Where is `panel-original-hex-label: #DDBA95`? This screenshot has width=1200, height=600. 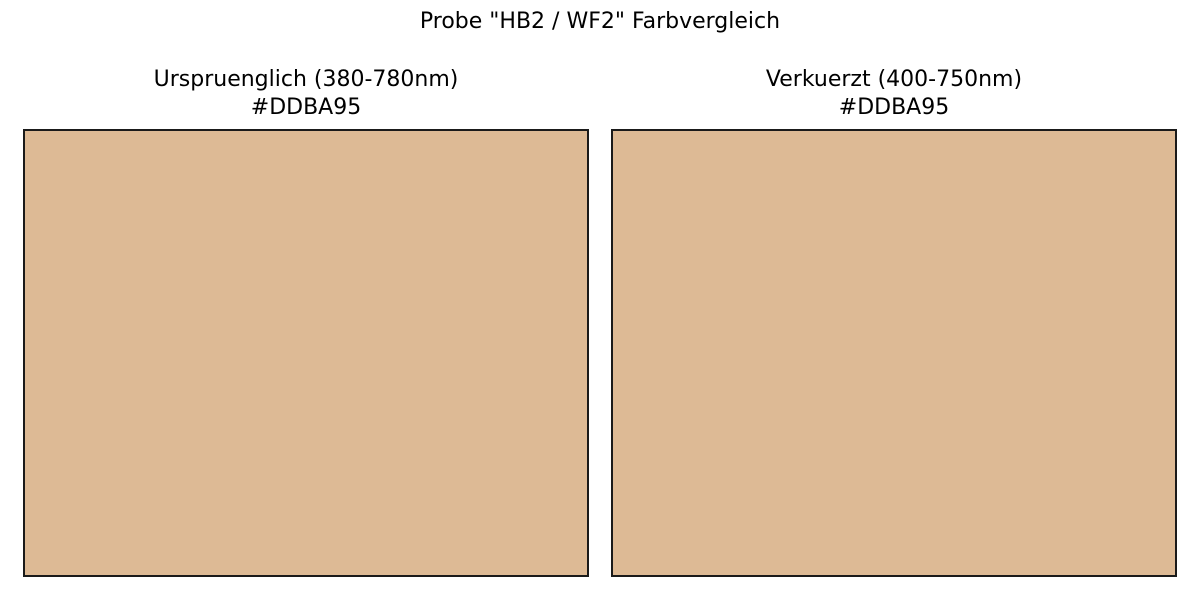 panel-original-hex-label: #DDBA95 is located at coordinates (306, 107).